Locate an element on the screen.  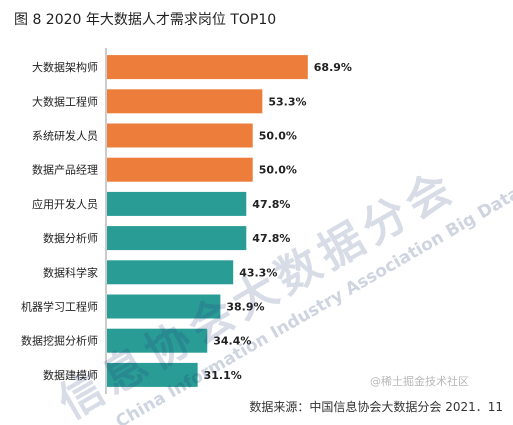
category-label: 系统研发人员 is located at coordinates (65, 136).